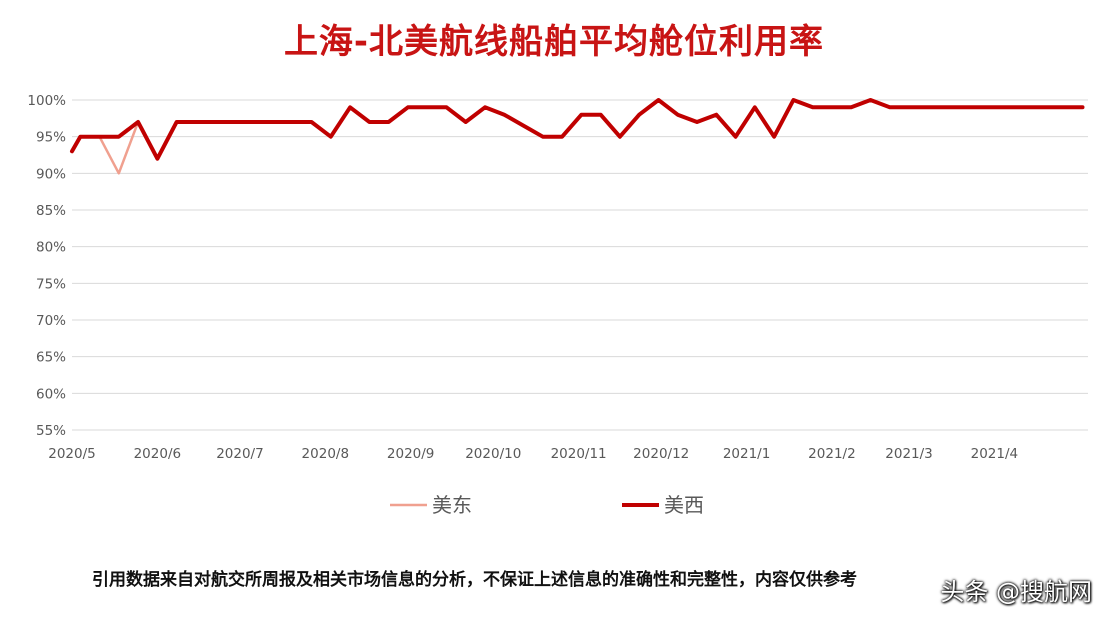 The image size is (1108, 620). Describe the element at coordinates (554, 42) in the screenshot. I see `chart-title: 上海-北美航线船舶平均舱位利用率` at that location.